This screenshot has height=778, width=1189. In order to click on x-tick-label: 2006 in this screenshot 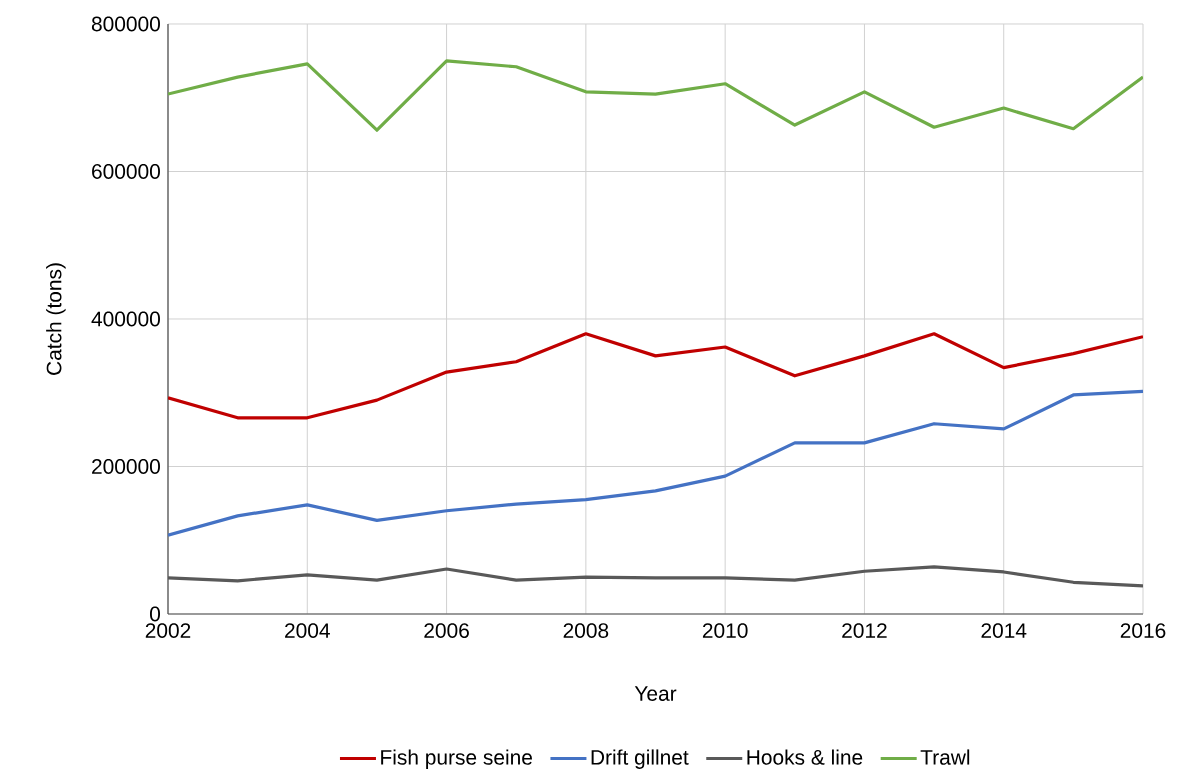, I will do `click(446, 630)`.